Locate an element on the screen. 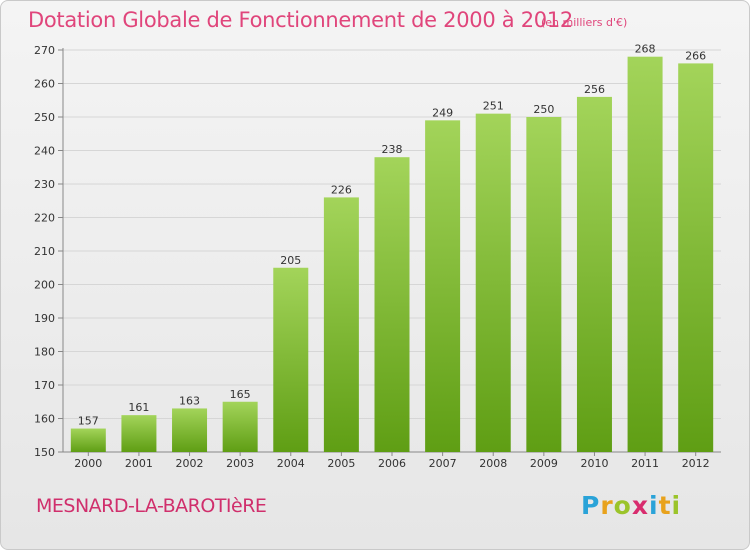  x-tick-label: 2010 is located at coordinates (594, 463).